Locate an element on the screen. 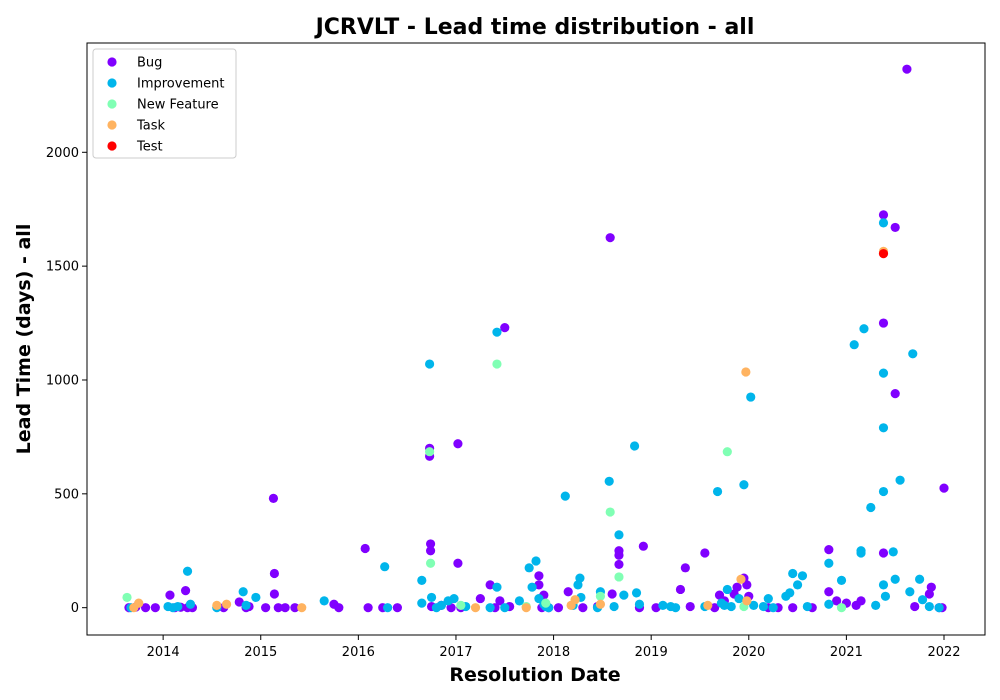 This screenshot has height=700, width=1000. y-tick-label: 1500 is located at coordinates (62, 267).